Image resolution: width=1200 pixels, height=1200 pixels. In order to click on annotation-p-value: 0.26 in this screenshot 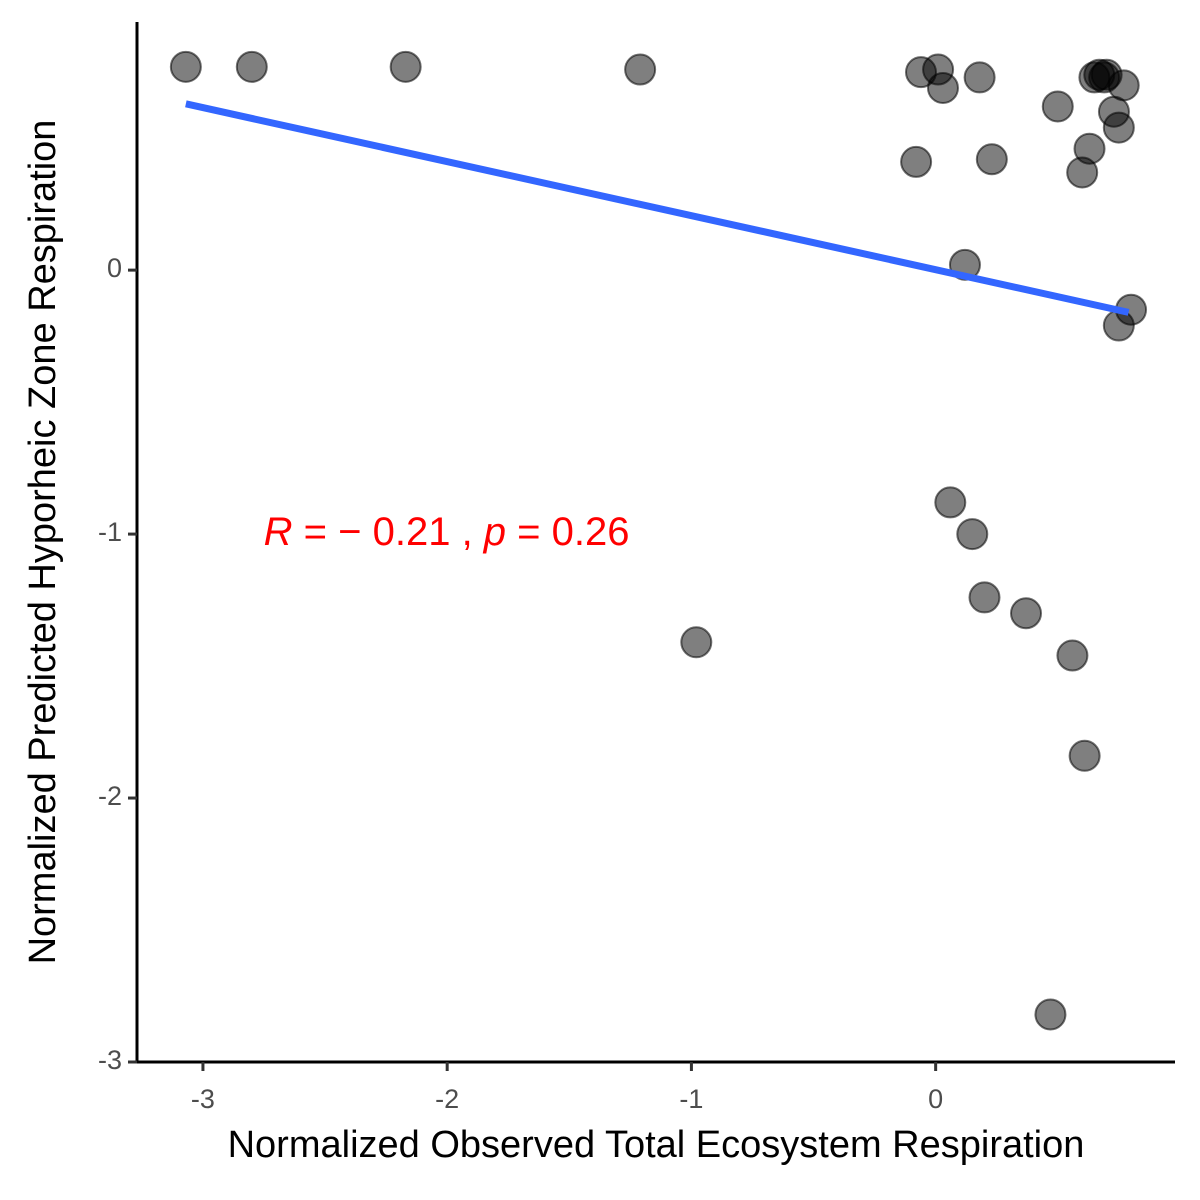, I will do `click(591, 532)`.